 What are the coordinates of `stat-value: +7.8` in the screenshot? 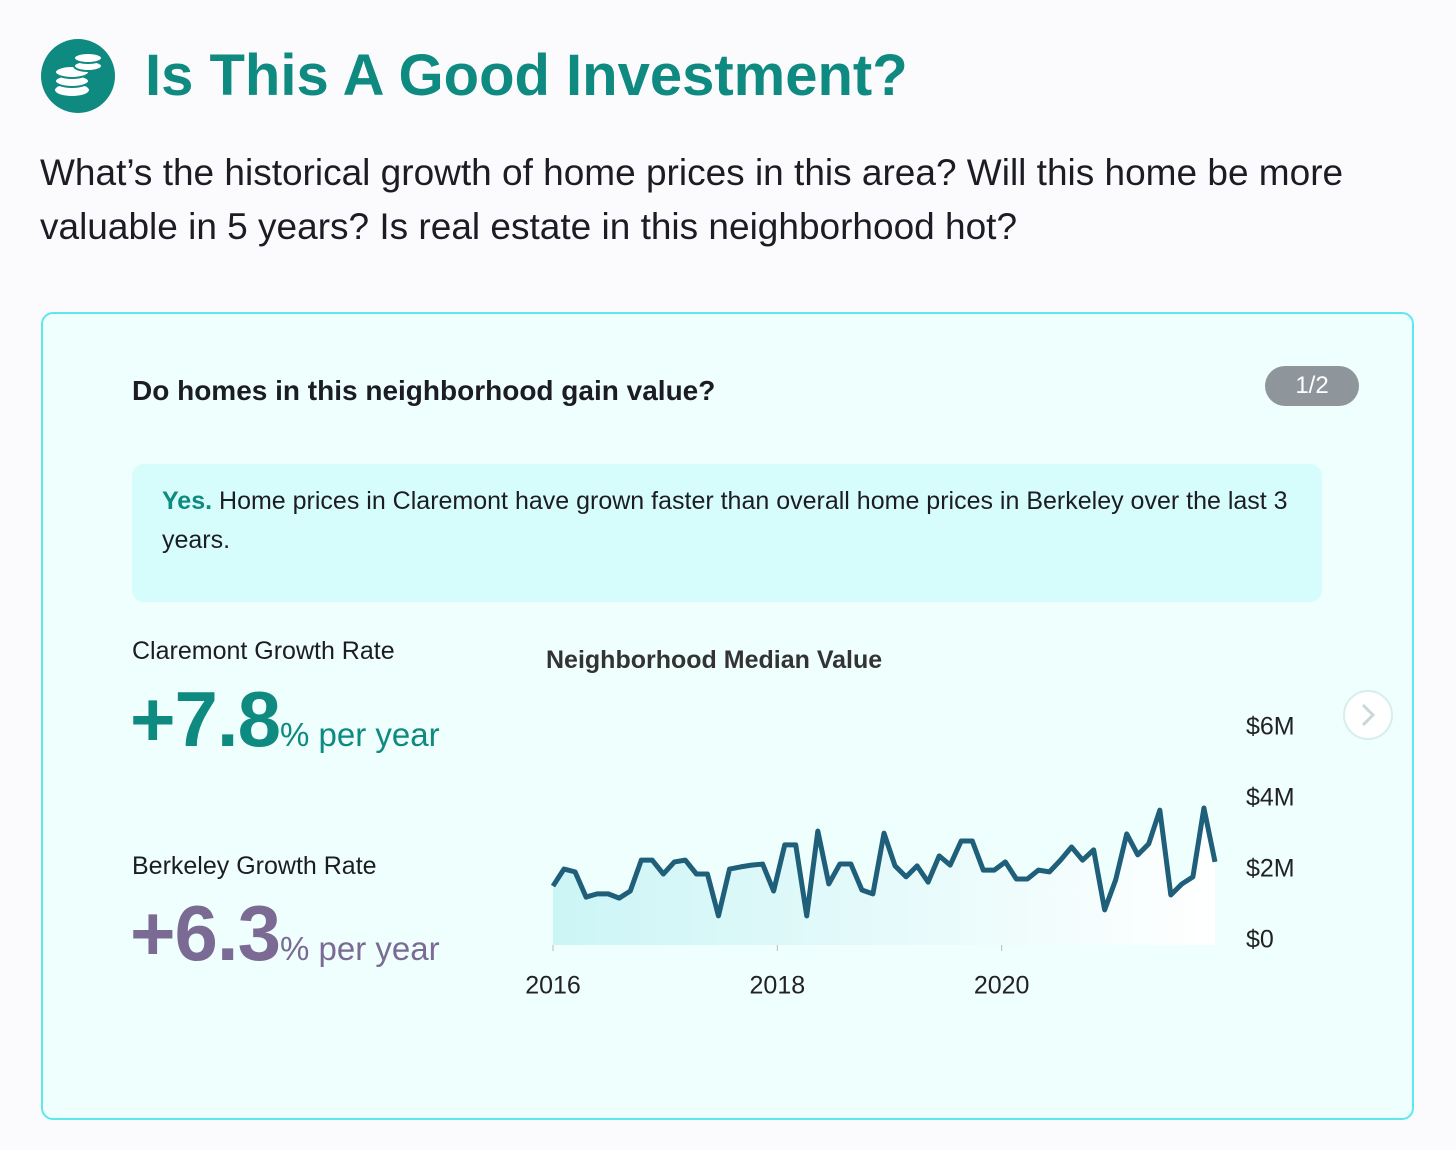 It's located at (205, 719).